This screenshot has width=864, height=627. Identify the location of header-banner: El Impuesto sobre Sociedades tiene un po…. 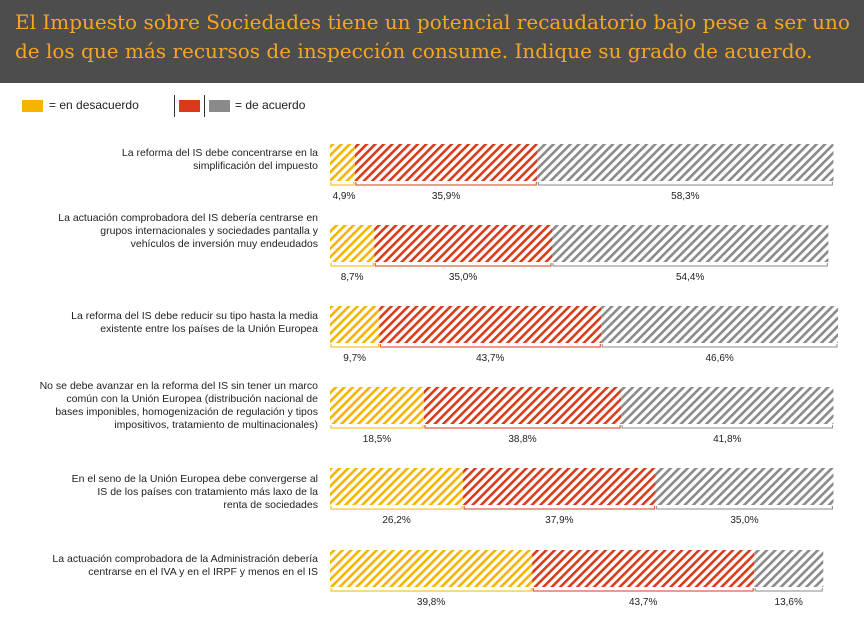
(432, 41).